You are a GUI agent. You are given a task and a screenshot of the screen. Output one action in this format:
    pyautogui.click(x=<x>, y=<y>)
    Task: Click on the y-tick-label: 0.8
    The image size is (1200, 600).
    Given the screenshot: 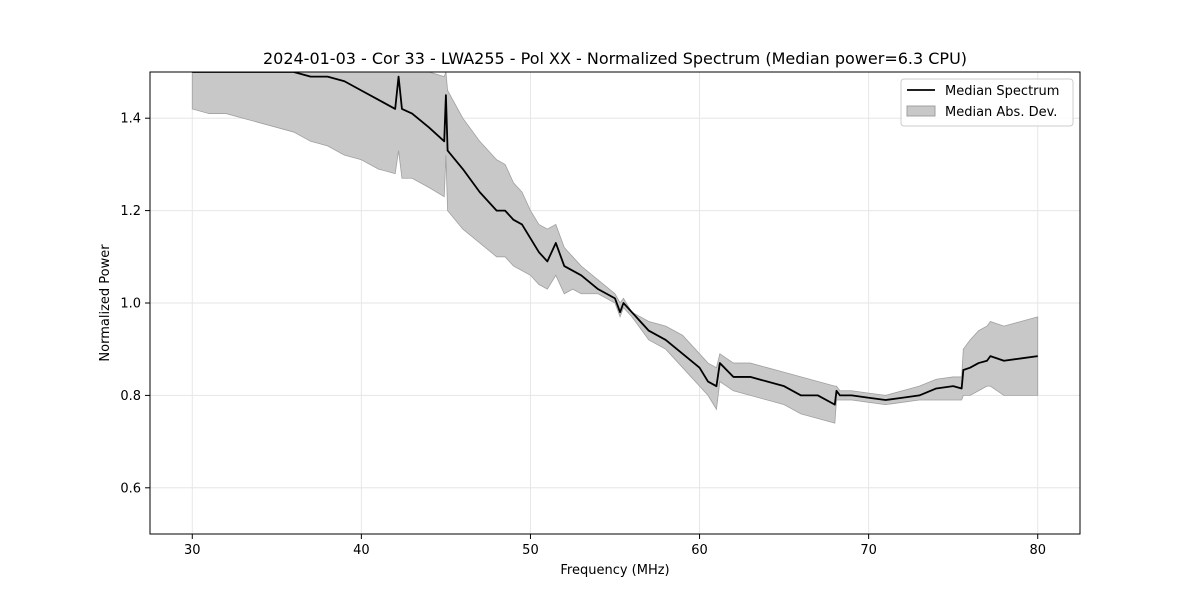 What is the action you would take?
    pyautogui.click(x=130, y=396)
    